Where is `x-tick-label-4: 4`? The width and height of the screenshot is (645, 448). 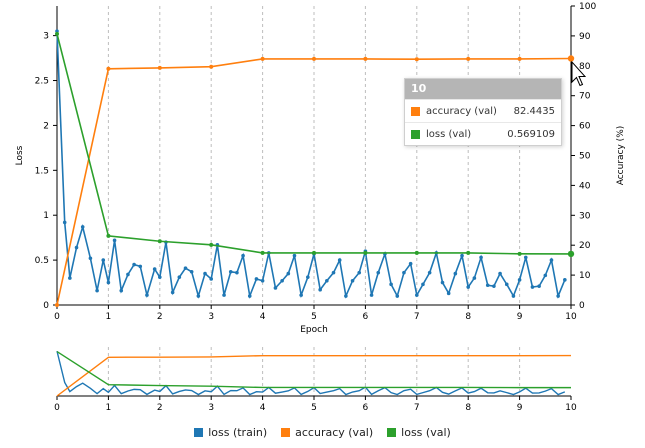 x-tick-label-4: 4 is located at coordinates (263, 317).